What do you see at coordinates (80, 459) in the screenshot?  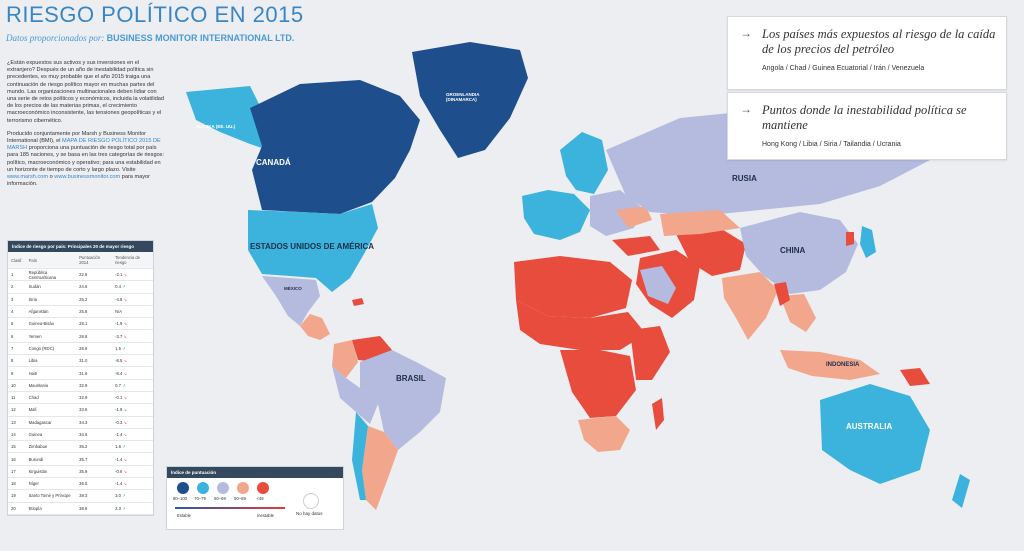 I see `table-row: 16 Burundi 35.7 -1.4 ↘` at bounding box center [80, 459].